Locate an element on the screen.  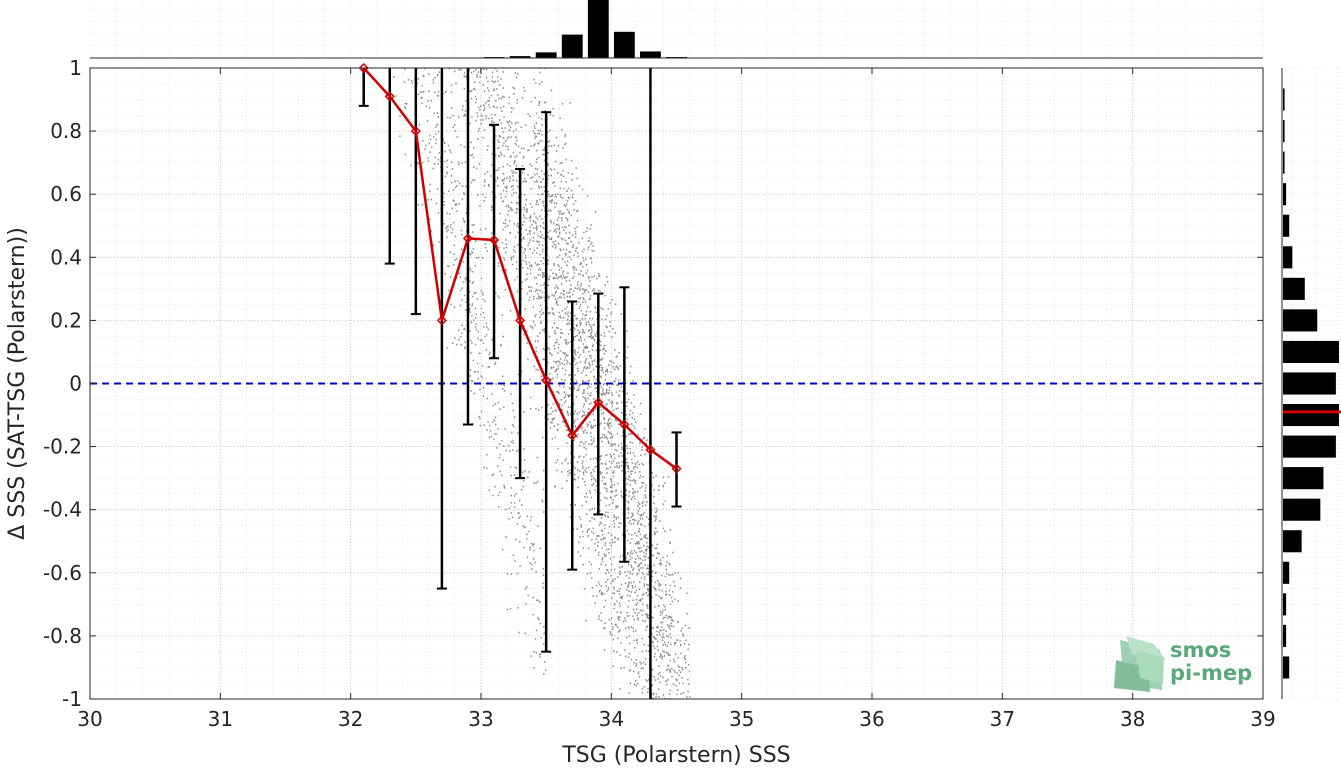
x-tick-label: 33 is located at coordinates (480, 719).